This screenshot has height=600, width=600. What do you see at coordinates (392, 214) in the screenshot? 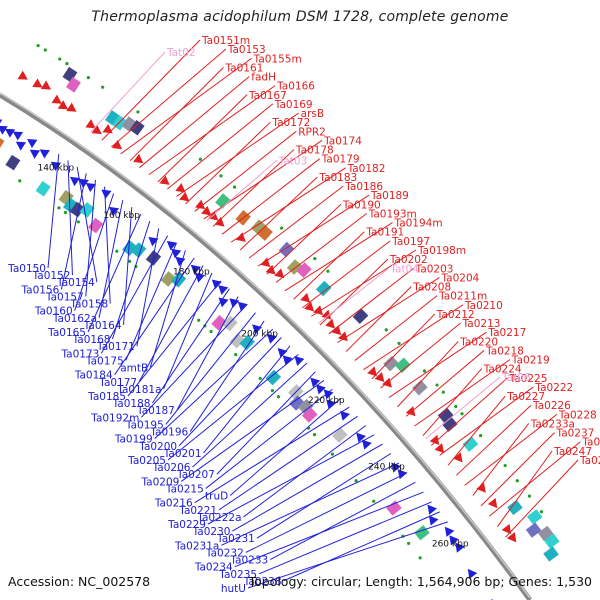
I see `gene-label: Ta0193m` at bounding box center [392, 214].